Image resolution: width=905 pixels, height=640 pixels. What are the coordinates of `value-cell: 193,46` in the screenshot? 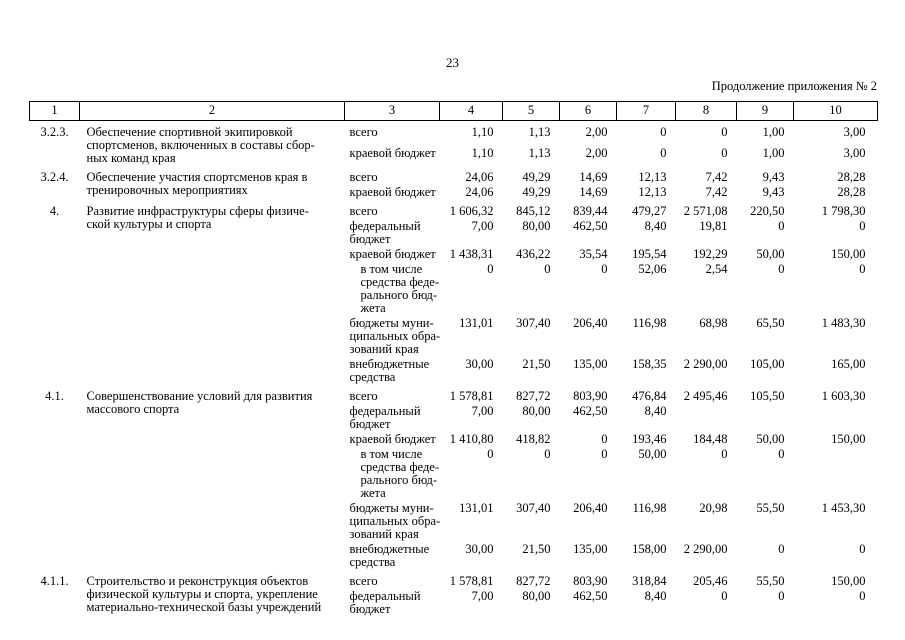 It's located at (649, 439).